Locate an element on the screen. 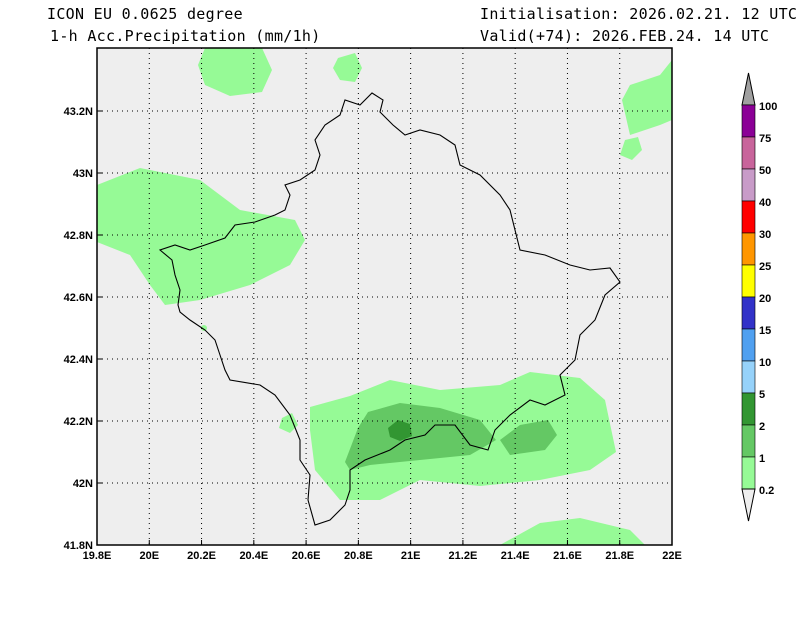  colorbar-label: 2 is located at coordinates (762, 427).